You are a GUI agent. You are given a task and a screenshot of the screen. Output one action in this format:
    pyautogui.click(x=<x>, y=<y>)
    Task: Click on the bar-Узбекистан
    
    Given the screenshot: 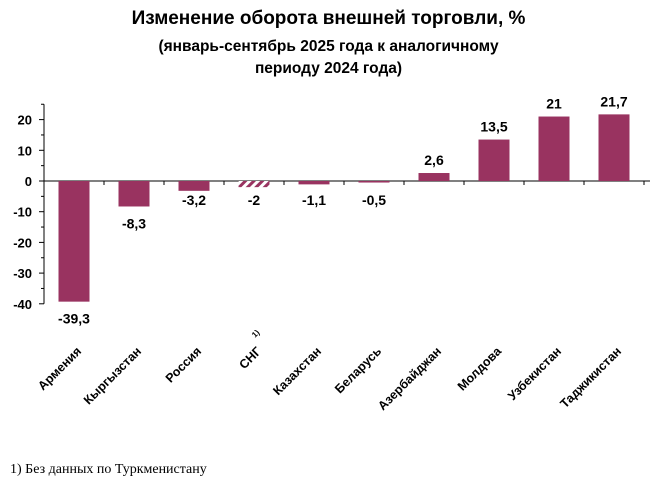 What is the action you would take?
    pyautogui.click(x=554, y=148)
    